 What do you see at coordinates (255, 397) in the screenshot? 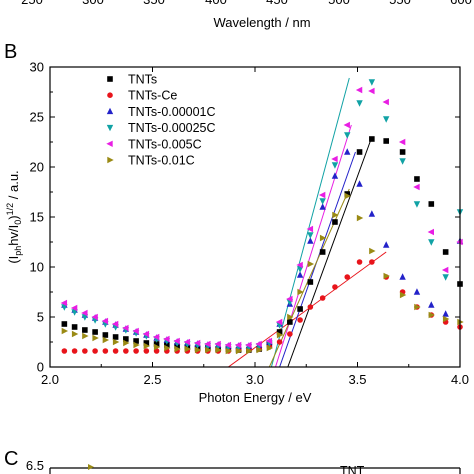
I see `x-axis-title: Photon Energy / eV` at bounding box center [255, 397].